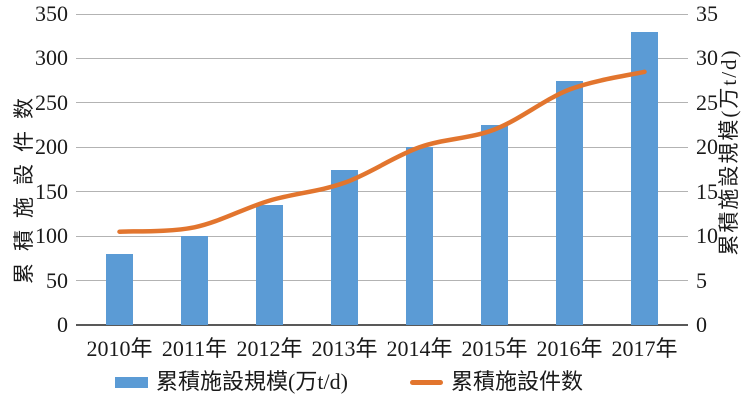 Image resolution: width=750 pixels, height=400 pixels. What do you see at coordinates (62, 324) in the screenshot?
I see `y-tick-label-left: 0` at bounding box center [62, 324].